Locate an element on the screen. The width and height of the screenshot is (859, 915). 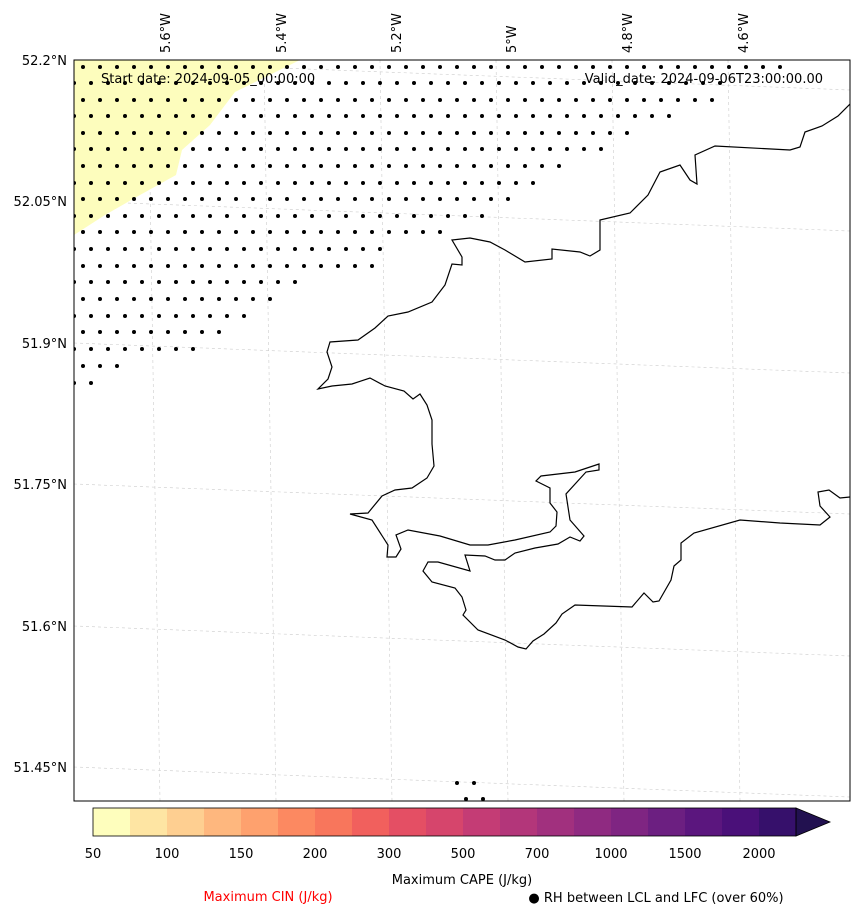
longitude-labels: 5.6°W 5.4°W 5.2°W 5°W 4.8°W 4.6°W is located at coordinates (455, 33).